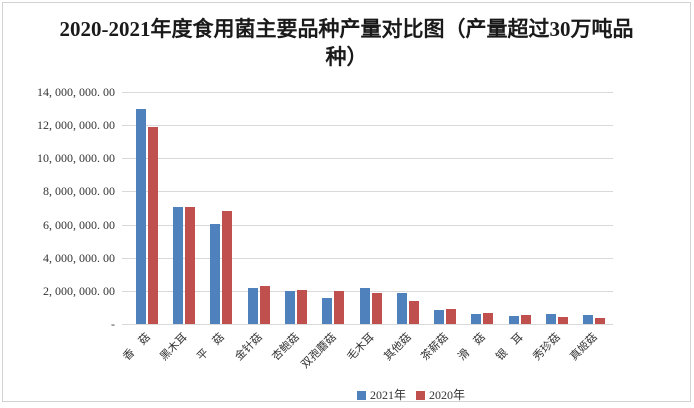 The image size is (694, 408). Describe the element at coordinates (435, 347) in the screenshot. I see `x-axis-label: 茶薪菇` at that location.